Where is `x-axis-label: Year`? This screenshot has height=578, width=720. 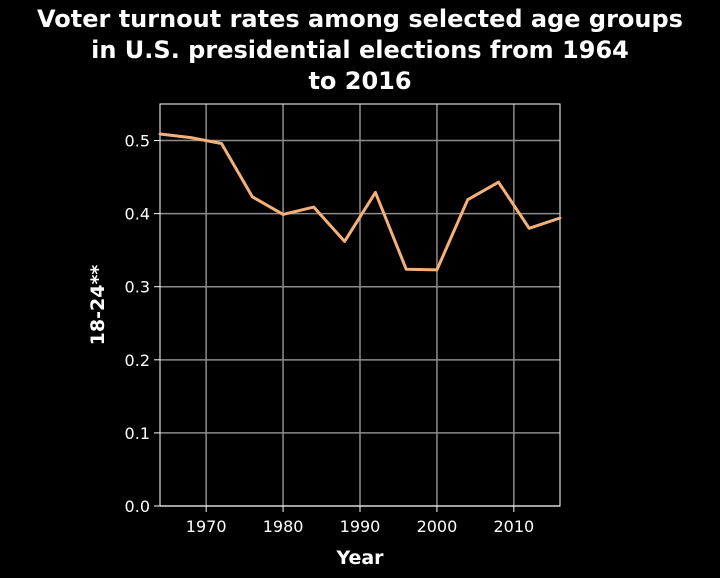 x-axis-label: Year is located at coordinates (359, 558).